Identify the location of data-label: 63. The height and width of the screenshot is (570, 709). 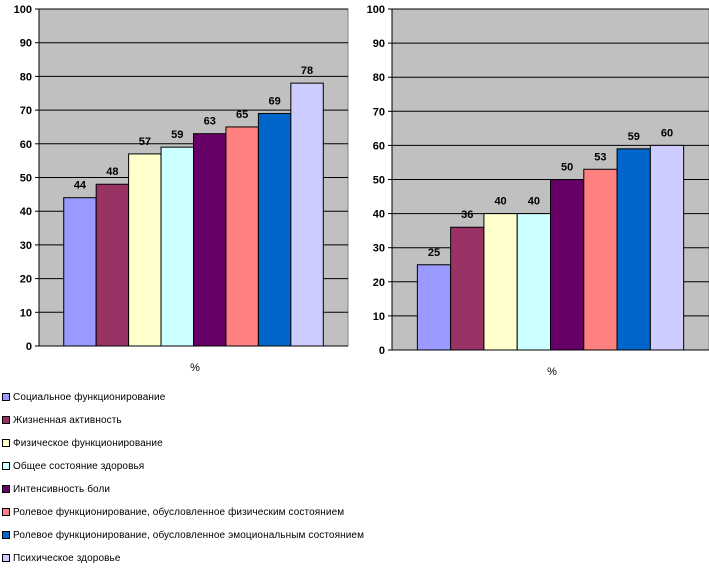
(210, 122).